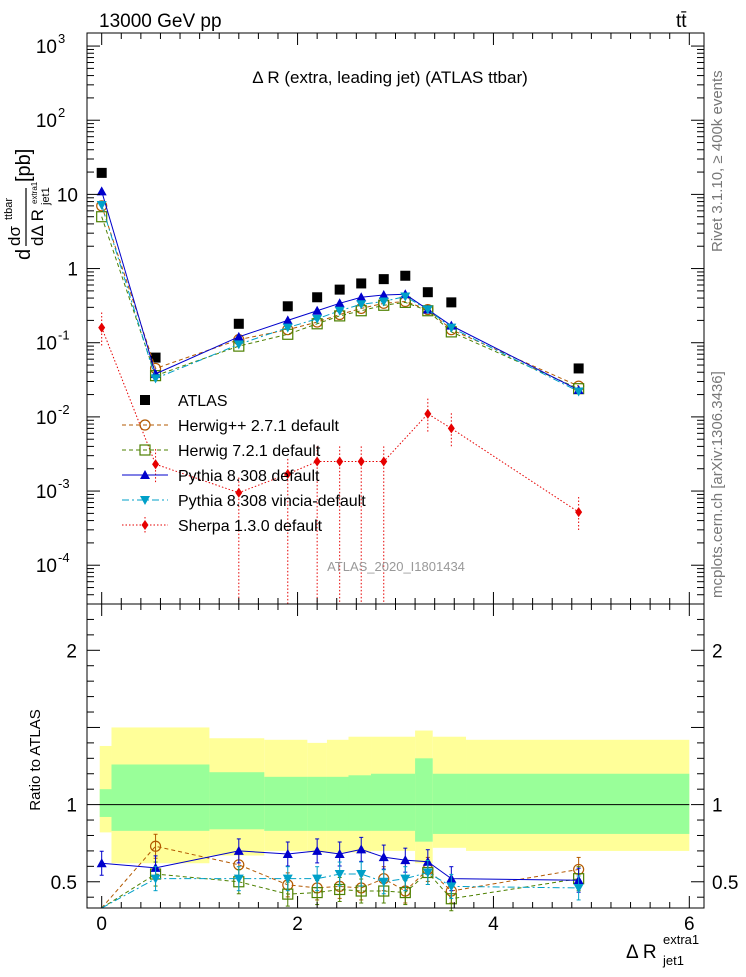 This screenshot has width=746, height=977. Describe the element at coordinates (53, 489) in the screenshot. I see `y-tick-label: 10 -3` at that location.